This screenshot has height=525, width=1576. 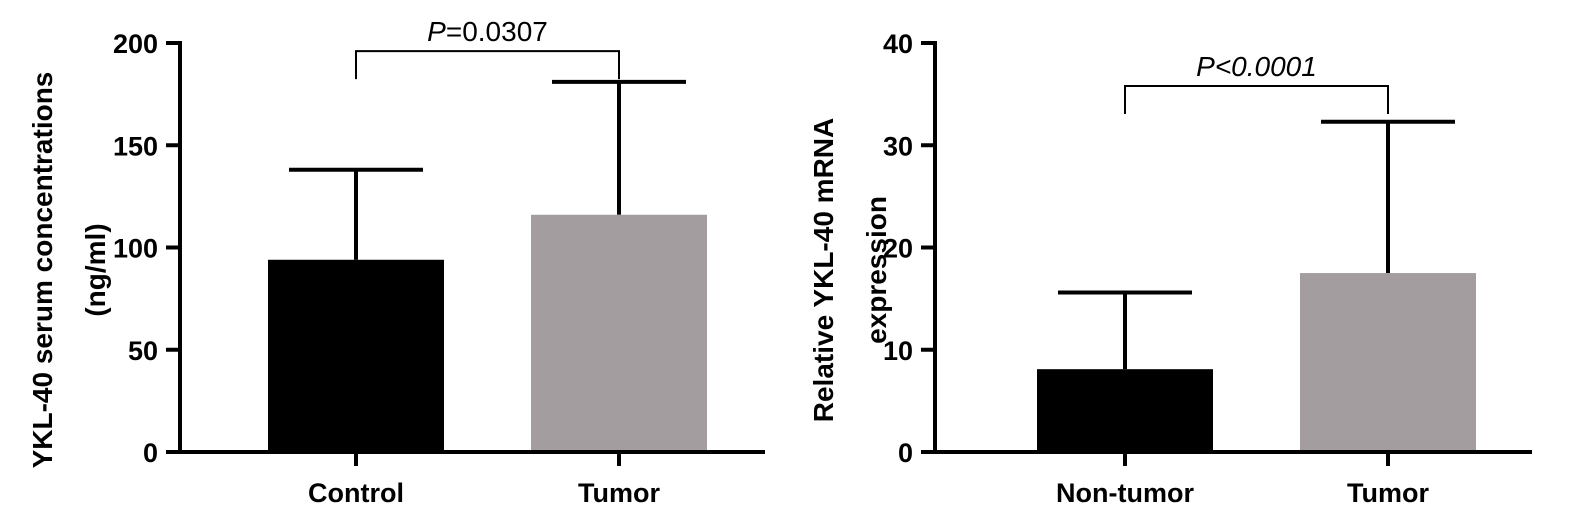 What do you see at coordinates (898, 351) in the screenshot?
I see `y-tick-label-1: 10` at bounding box center [898, 351].